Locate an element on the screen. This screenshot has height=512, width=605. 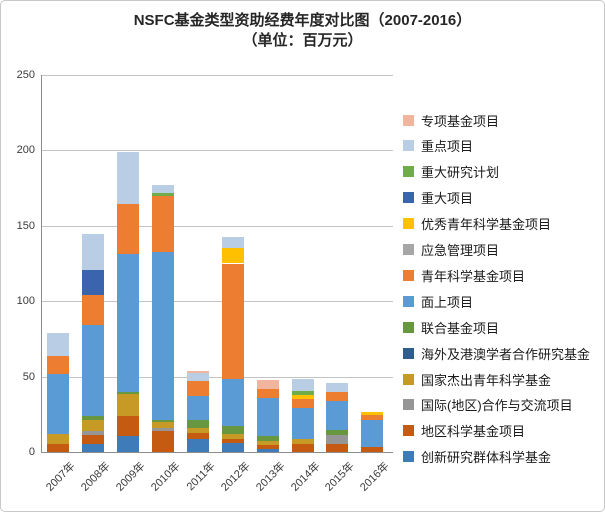
legend-label: 重大研究计划 is located at coordinates (460, 173).